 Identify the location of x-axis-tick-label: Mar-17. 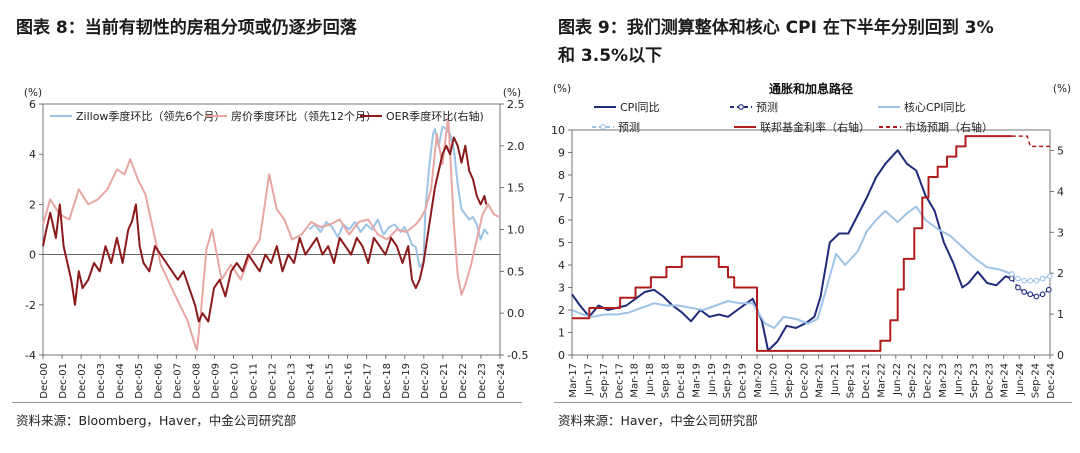
(573, 380).